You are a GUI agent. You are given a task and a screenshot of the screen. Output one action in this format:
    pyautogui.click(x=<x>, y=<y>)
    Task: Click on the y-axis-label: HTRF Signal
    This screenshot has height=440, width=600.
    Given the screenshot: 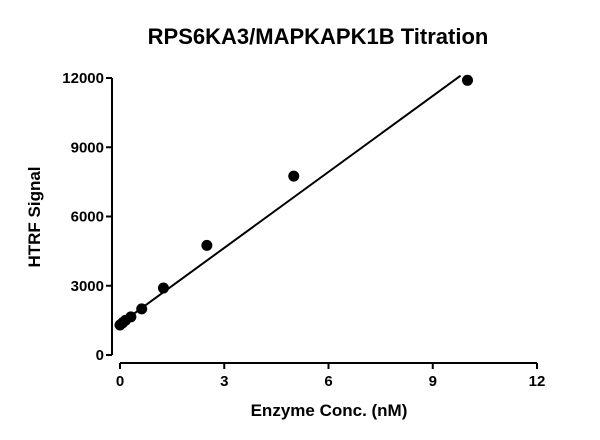 What is the action you would take?
    pyautogui.click(x=34, y=216)
    